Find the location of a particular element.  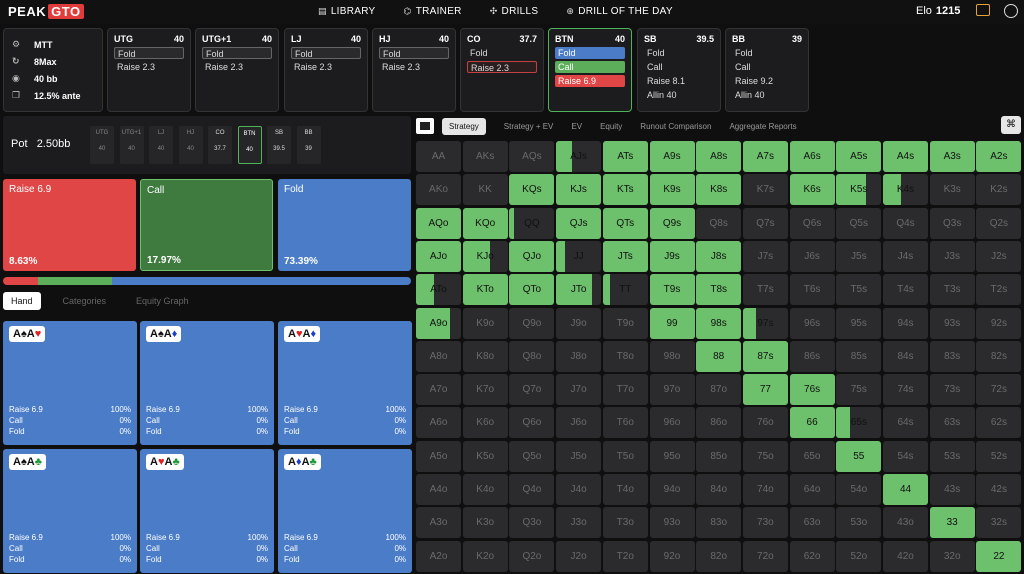

hand-cell-k3s: K3s is located at coordinates (952, 190).